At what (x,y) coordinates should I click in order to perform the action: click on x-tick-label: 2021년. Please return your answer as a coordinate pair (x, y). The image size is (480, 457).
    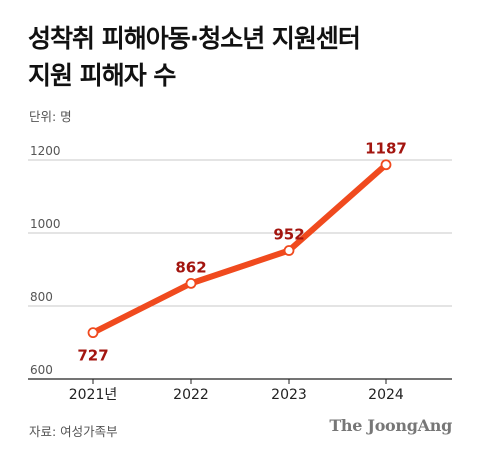
    Looking at the image, I should click on (93, 395).